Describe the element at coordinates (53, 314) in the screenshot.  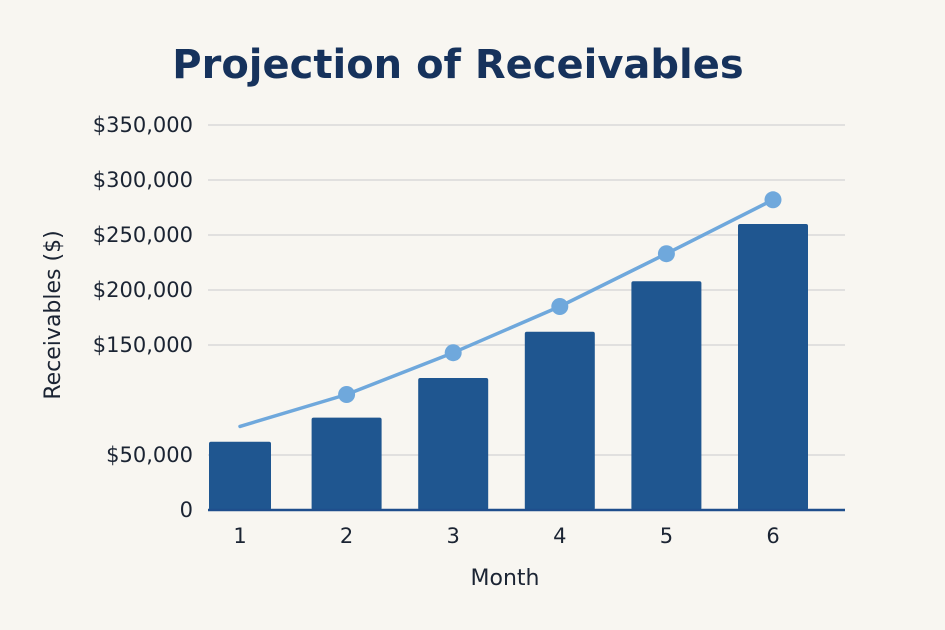
I see `y-axis-title: Receivables ($)` at that location.